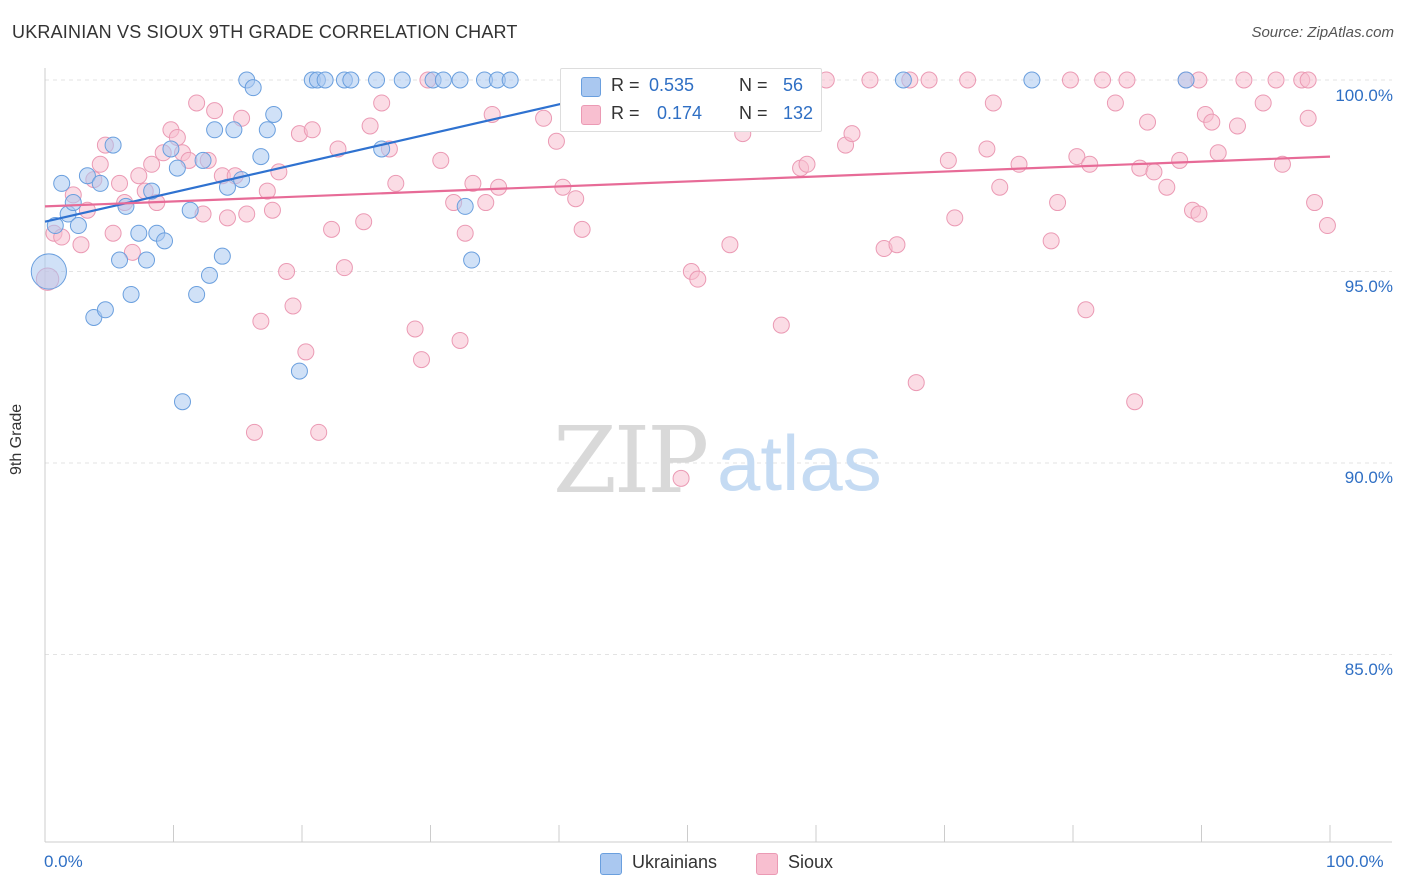 Image resolution: width=1406 pixels, height=892 pixels. I want to click on sioux-legend-label: Sioux, so click(811, 862).